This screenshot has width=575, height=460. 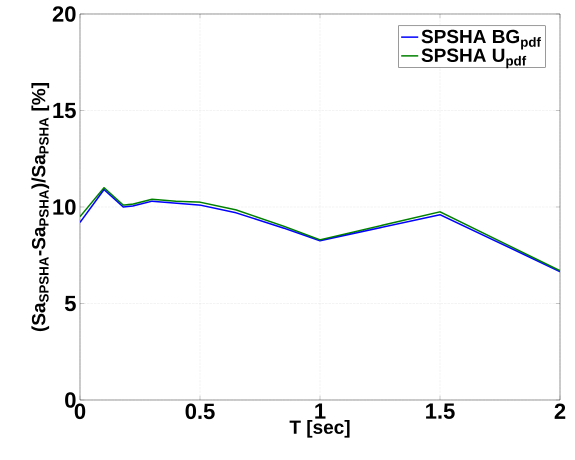 I want to click on x-tick-label: 1, so click(x=320, y=411).